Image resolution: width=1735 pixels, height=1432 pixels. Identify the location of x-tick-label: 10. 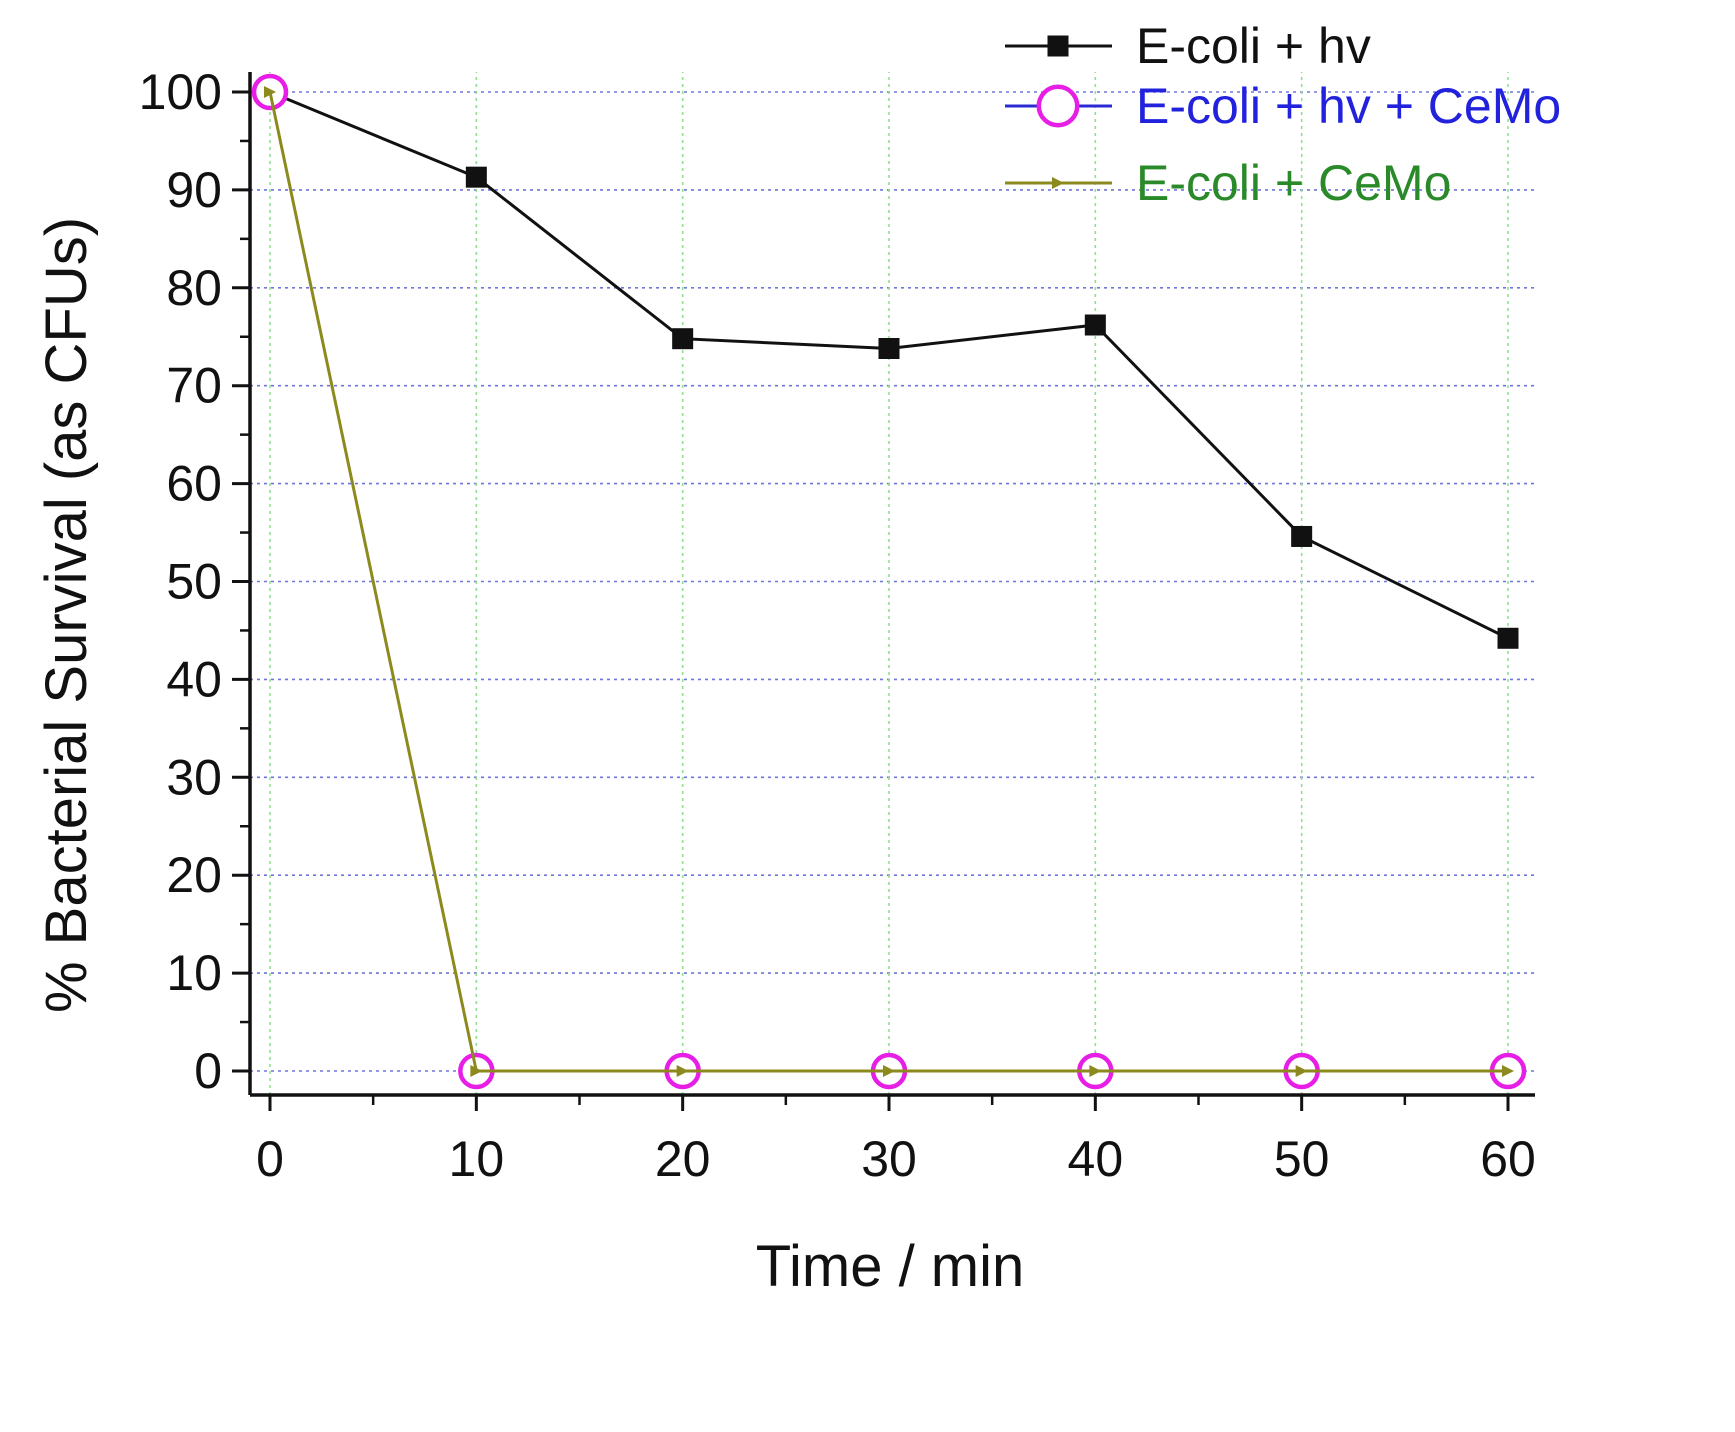
(477, 1159).